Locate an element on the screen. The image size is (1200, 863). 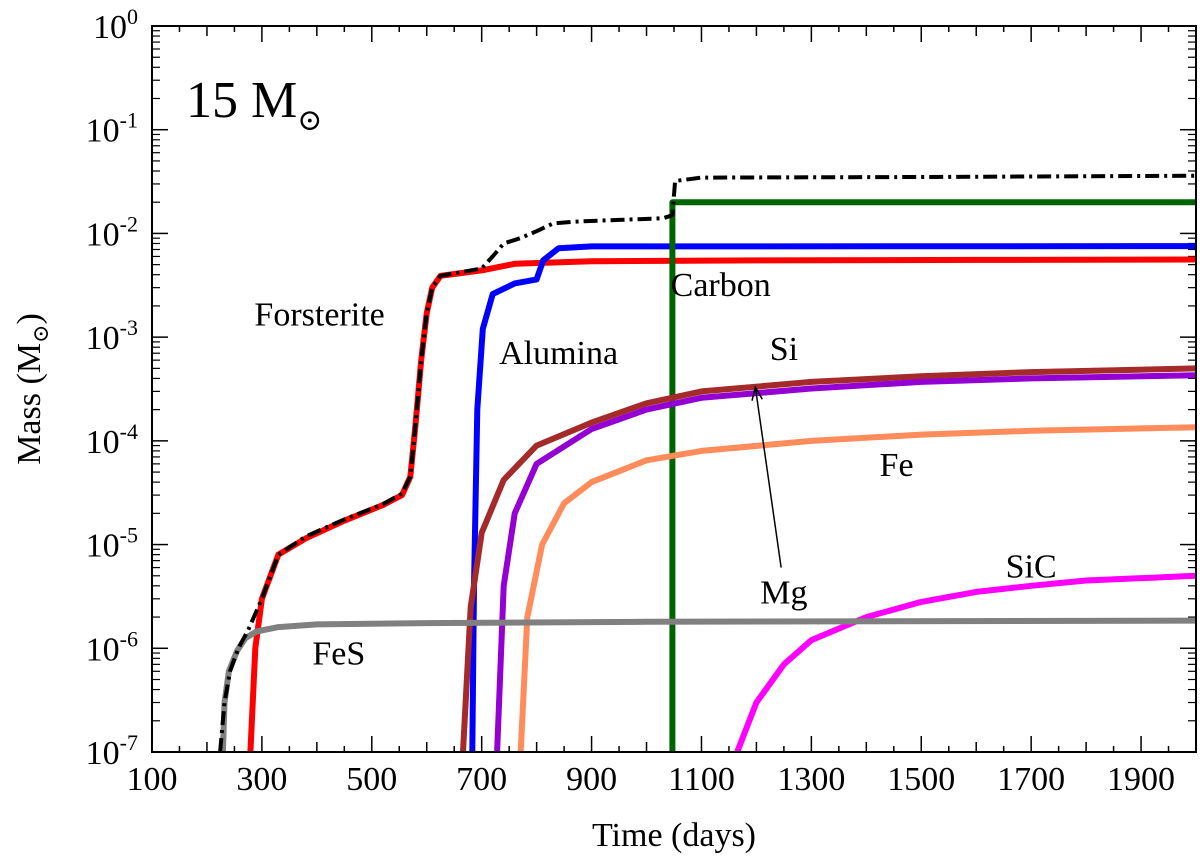
x-tick-label: 1900 is located at coordinates (1141, 779).